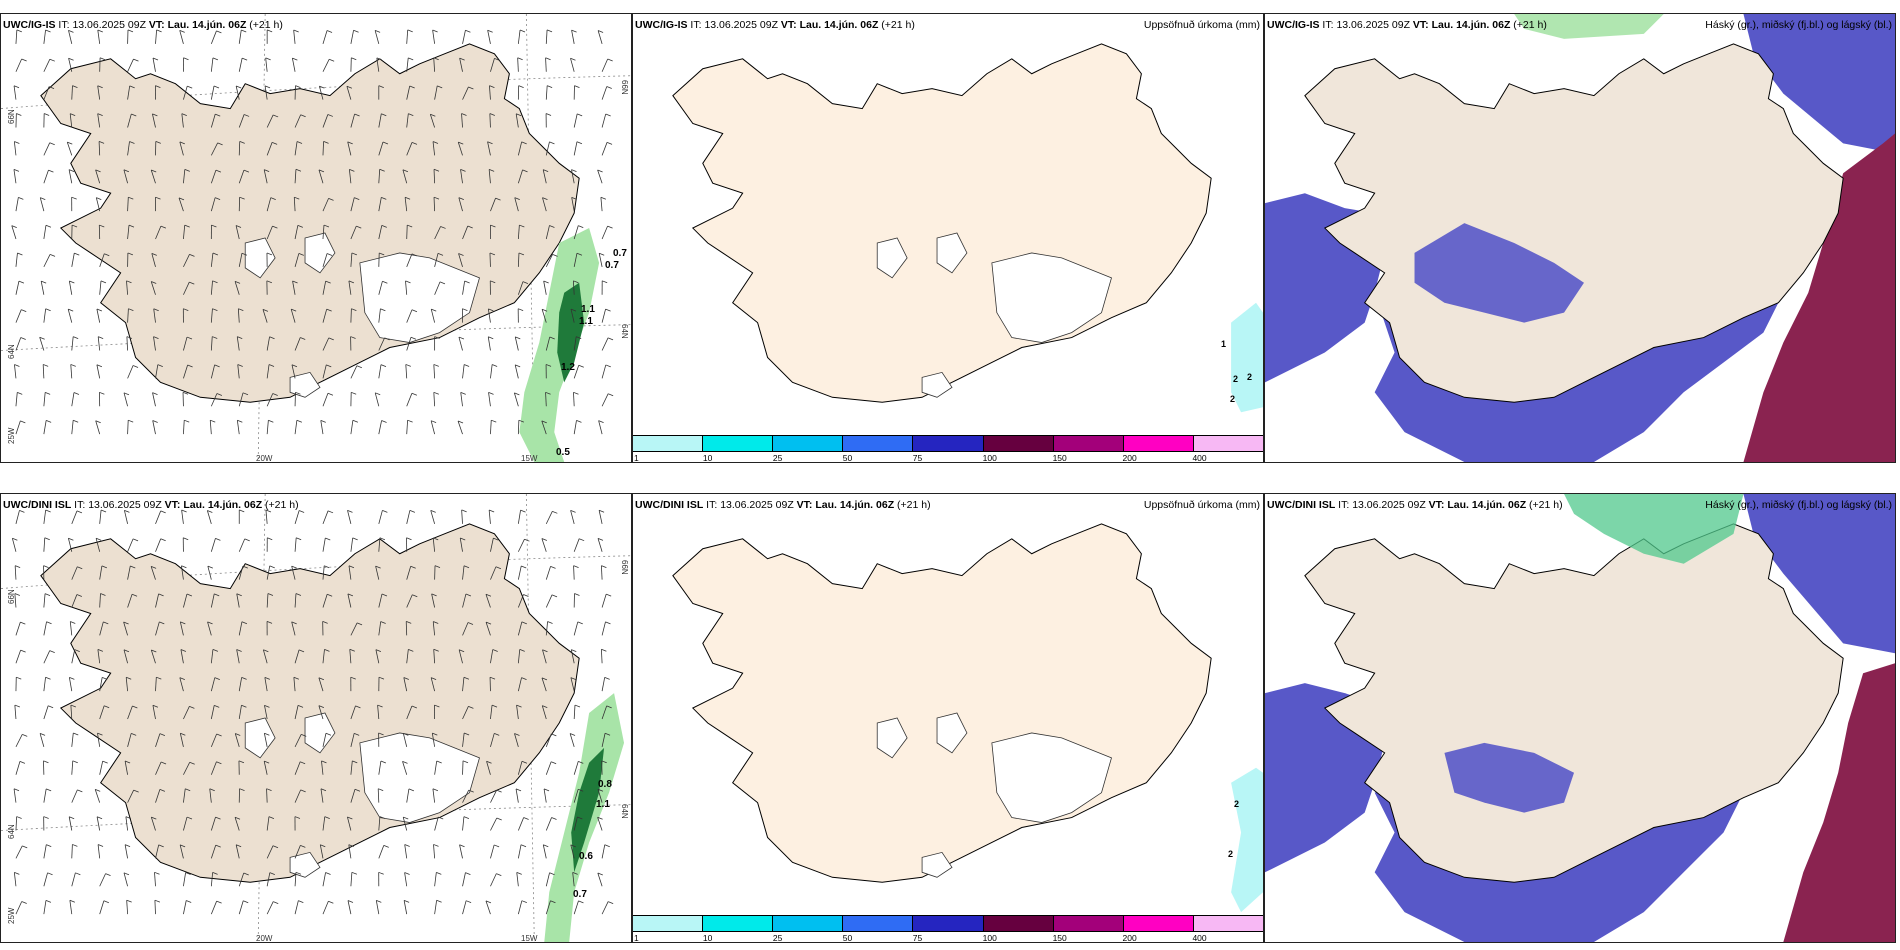  What do you see at coordinates (588, 309) in the screenshot?
I see `wind-value: 1.1` at bounding box center [588, 309].